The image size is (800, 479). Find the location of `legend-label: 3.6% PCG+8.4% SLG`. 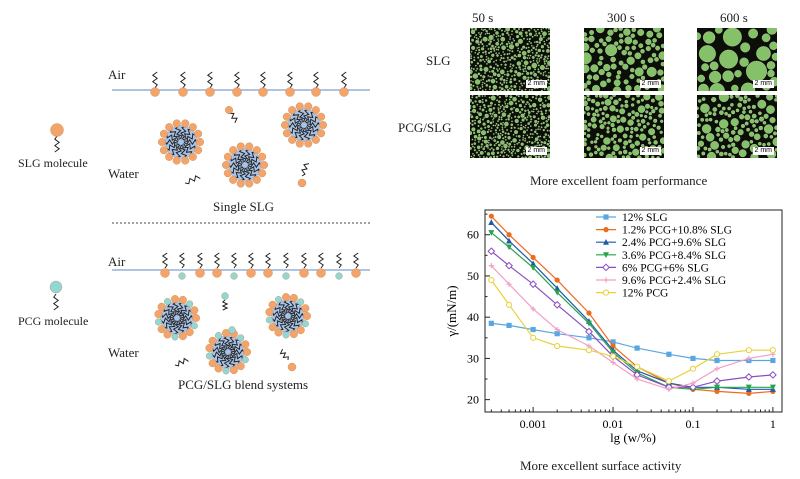

legend-label: 3.6% PCG+8.4% SLG is located at coordinates (674, 256).